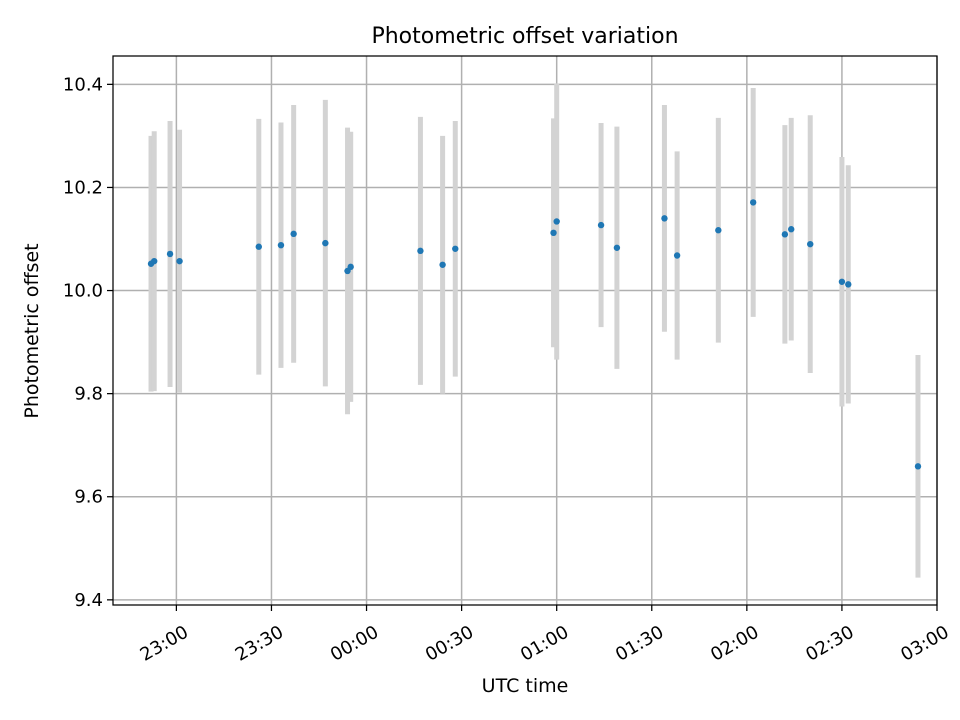 The image size is (960, 720). Describe the element at coordinates (83, 84) in the screenshot. I see `y-tick-label: 10.4` at that location.